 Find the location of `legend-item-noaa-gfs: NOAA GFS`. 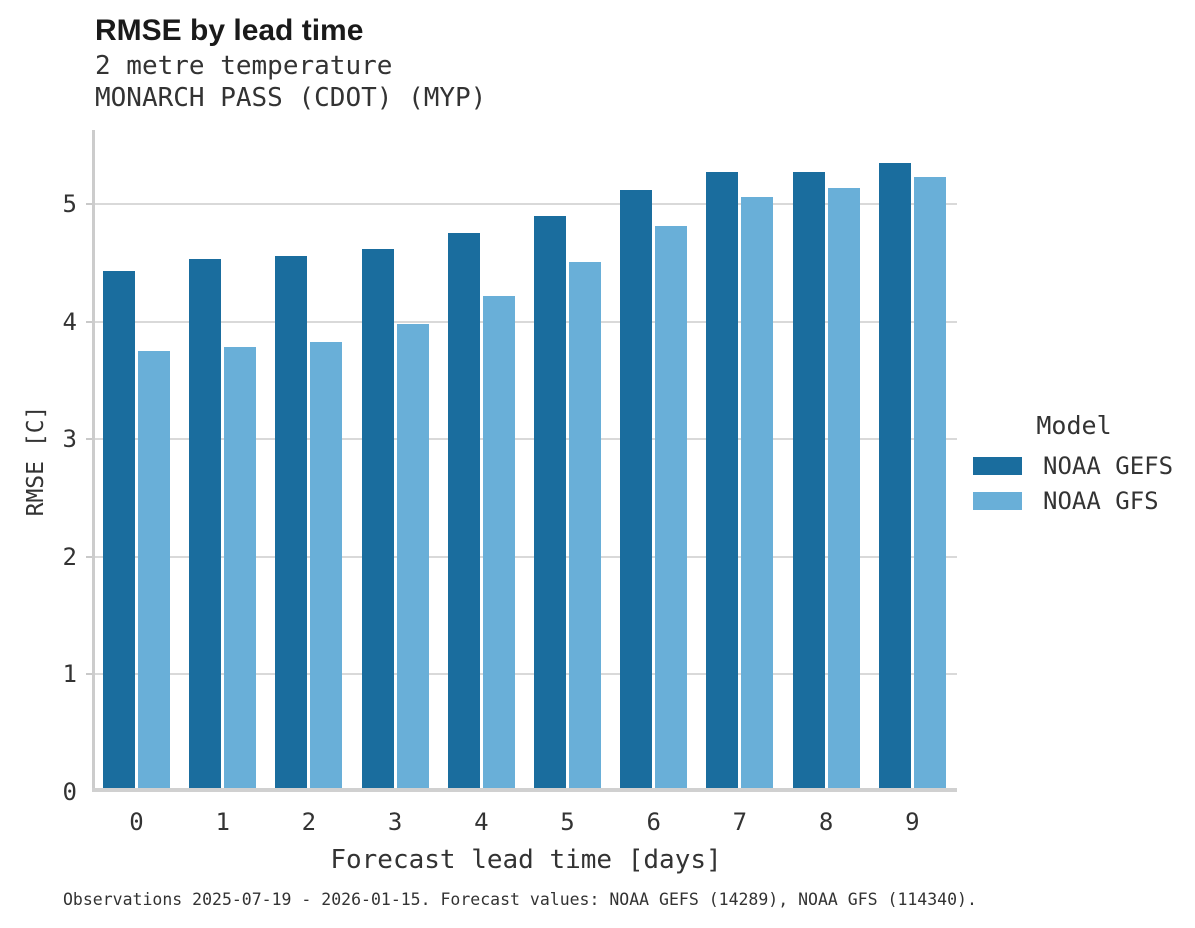

legend-item-noaa-gfs: NOAA GFS is located at coordinates (1074, 500).